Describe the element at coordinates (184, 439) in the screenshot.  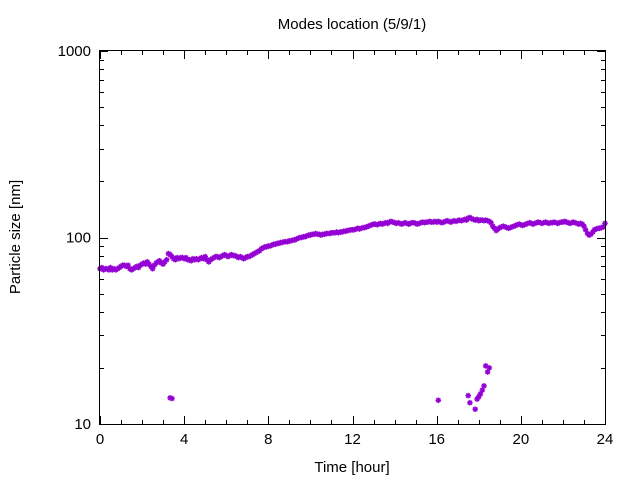
I see `x-tick-label: 4` at that location.